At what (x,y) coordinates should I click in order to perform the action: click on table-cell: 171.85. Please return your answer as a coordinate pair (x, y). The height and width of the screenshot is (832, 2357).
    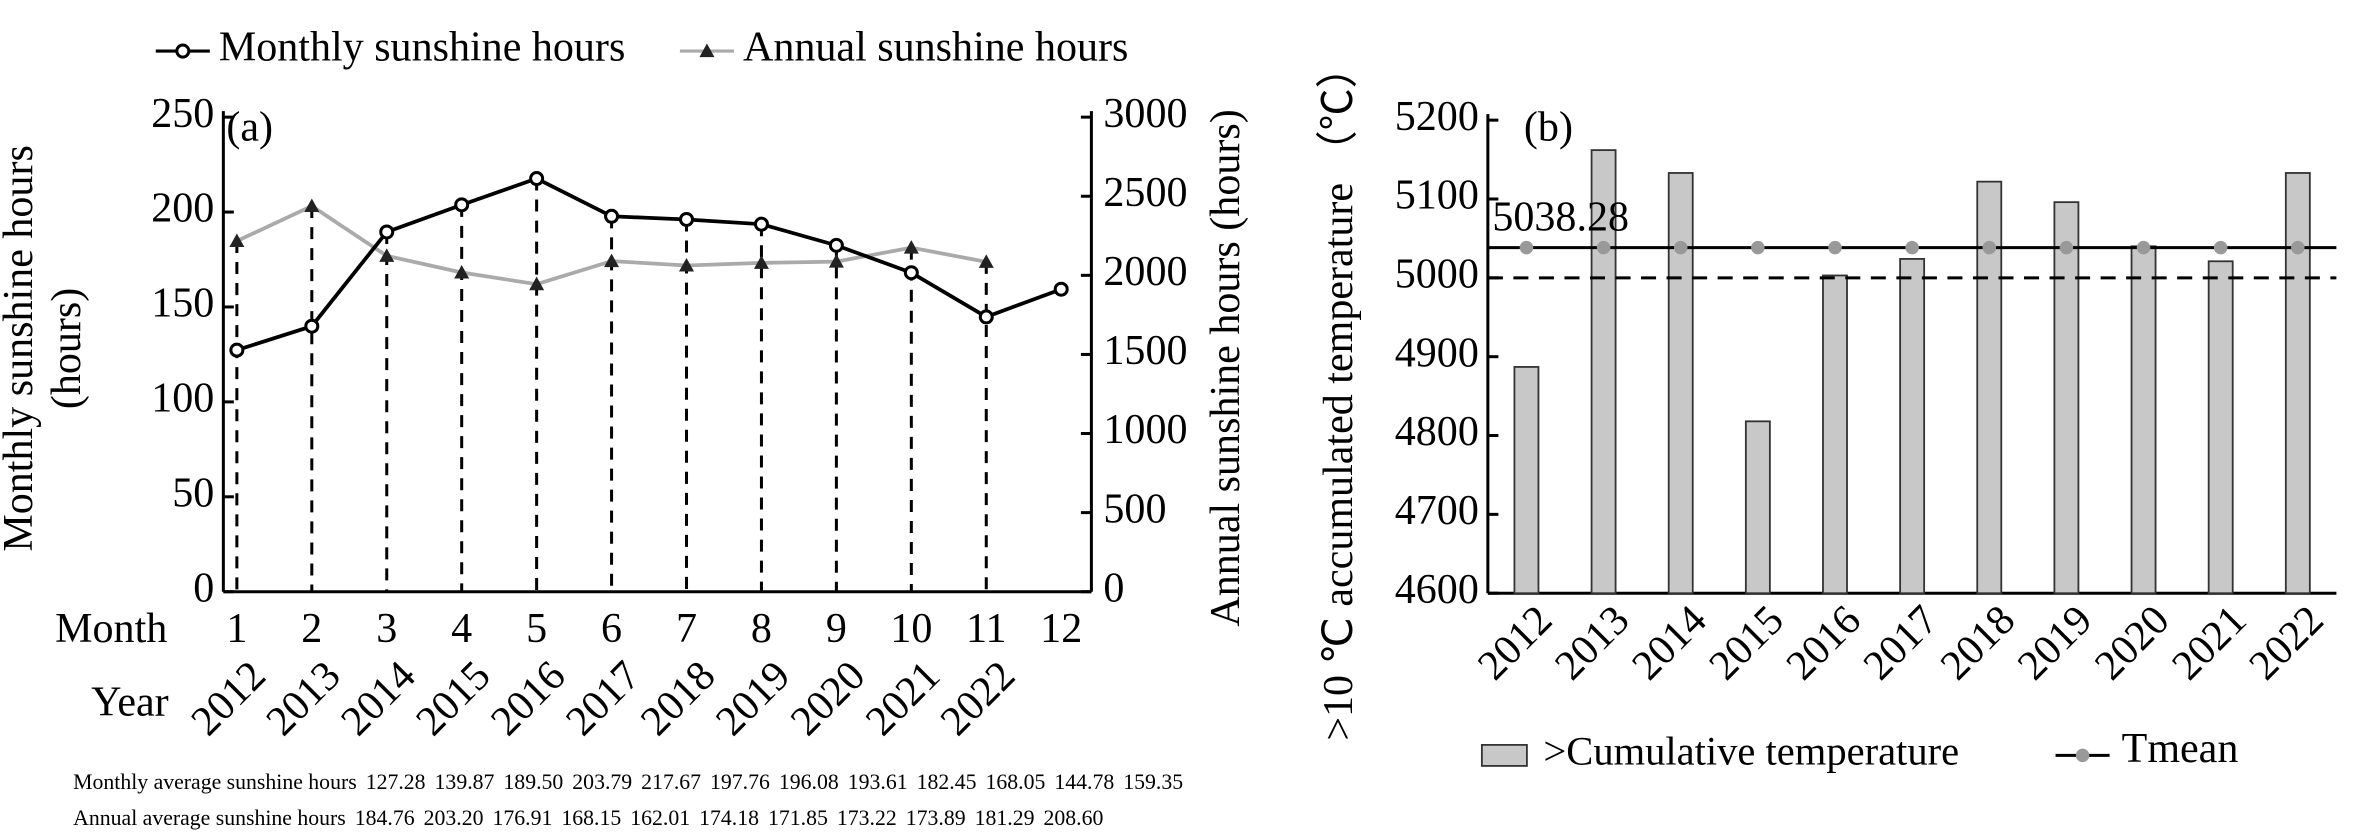
    Looking at the image, I should click on (798, 818).